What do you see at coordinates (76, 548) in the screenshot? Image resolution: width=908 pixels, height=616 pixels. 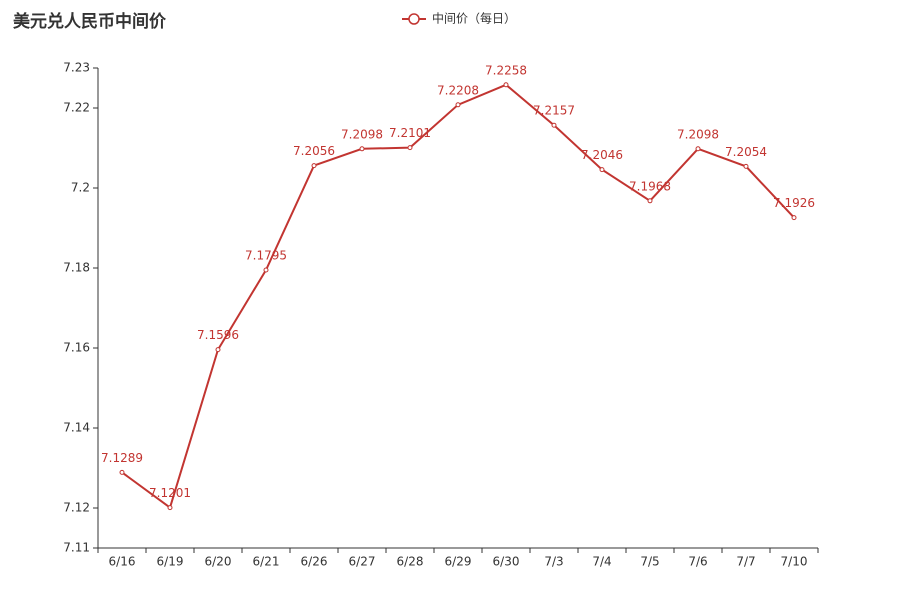 I see `y-tick-label: 7.11` at bounding box center [76, 548].